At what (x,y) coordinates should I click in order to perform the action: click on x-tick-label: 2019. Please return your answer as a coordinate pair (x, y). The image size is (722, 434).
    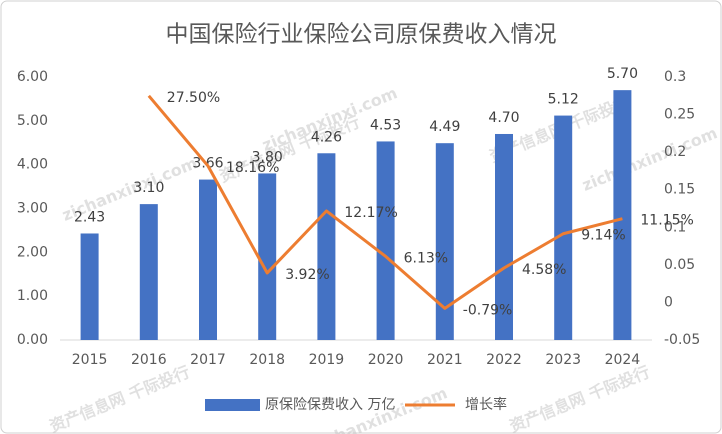
    Looking at the image, I should click on (327, 360).